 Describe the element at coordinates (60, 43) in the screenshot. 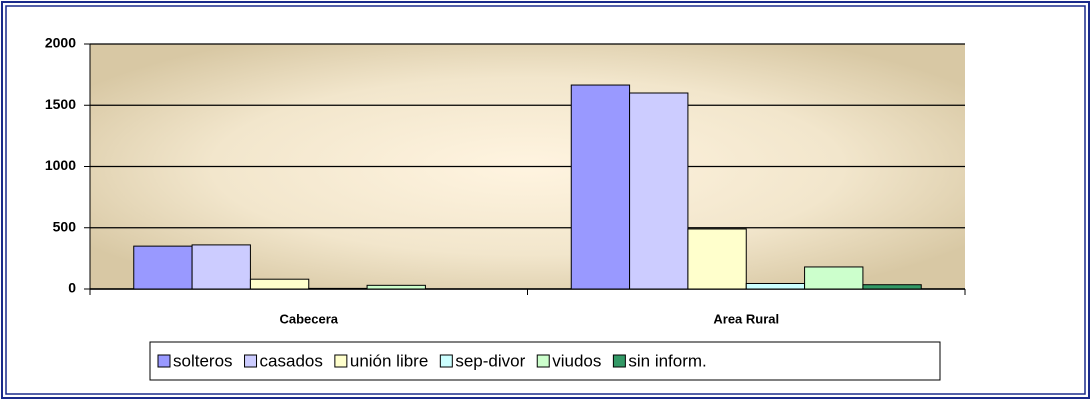

I see `y-tick-label: 2000` at that location.